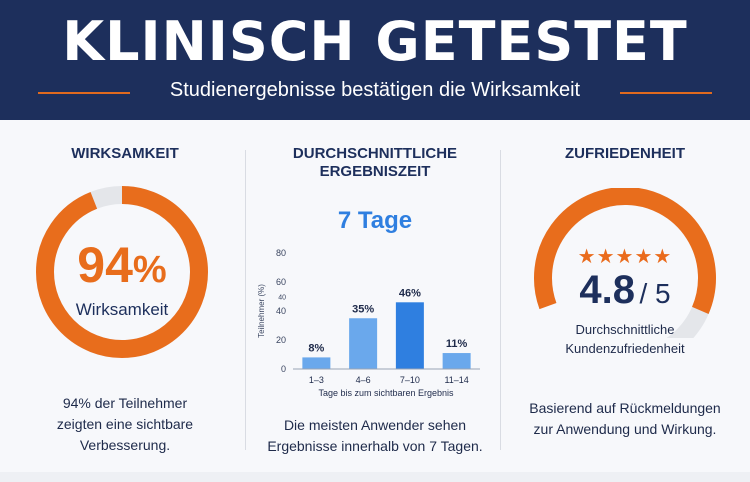 This screenshot has width=750, height=482. I want to click on efficacy-number: 94, so click(105, 265).